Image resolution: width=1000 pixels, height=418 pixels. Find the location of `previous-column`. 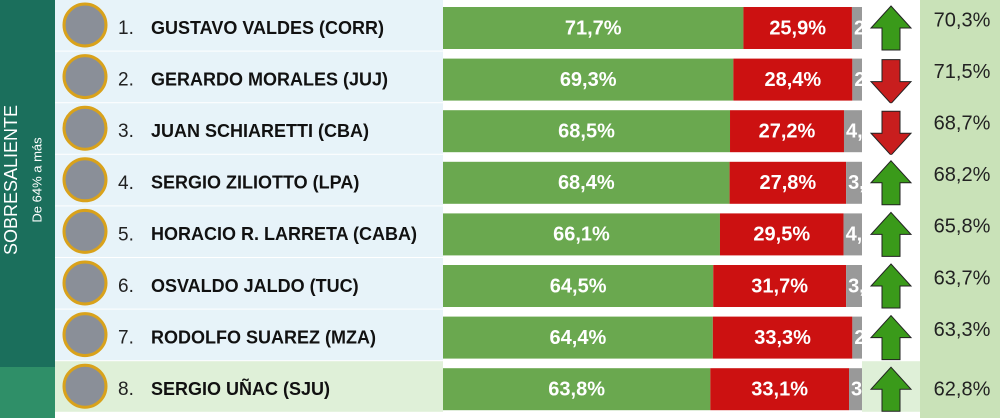

previous-column is located at coordinates (960, 209).